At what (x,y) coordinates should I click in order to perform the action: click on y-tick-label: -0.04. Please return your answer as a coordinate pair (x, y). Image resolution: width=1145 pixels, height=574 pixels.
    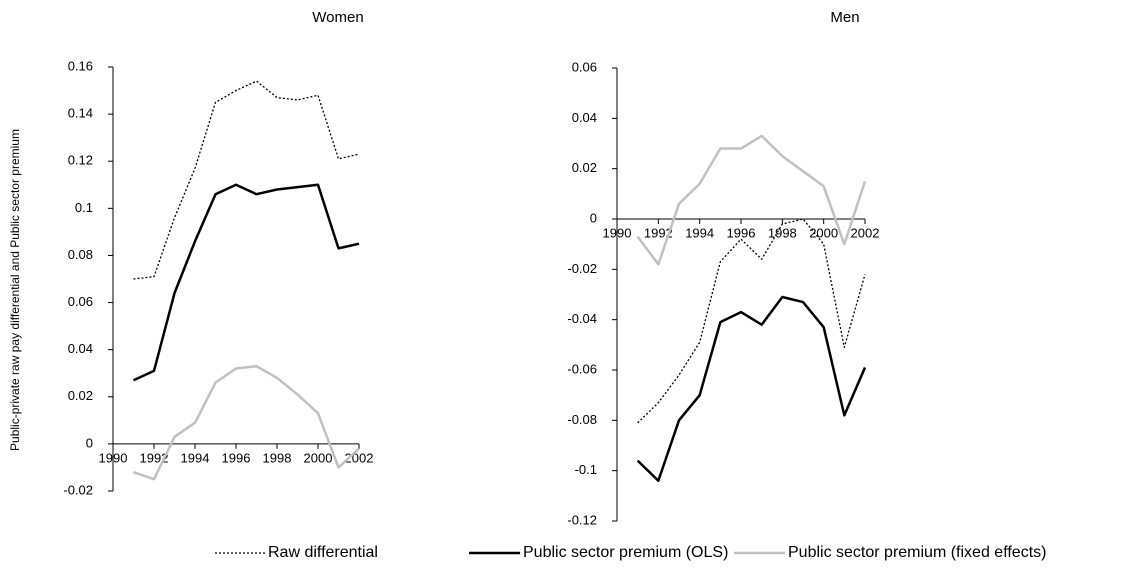
    Looking at the image, I should click on (582, 318).